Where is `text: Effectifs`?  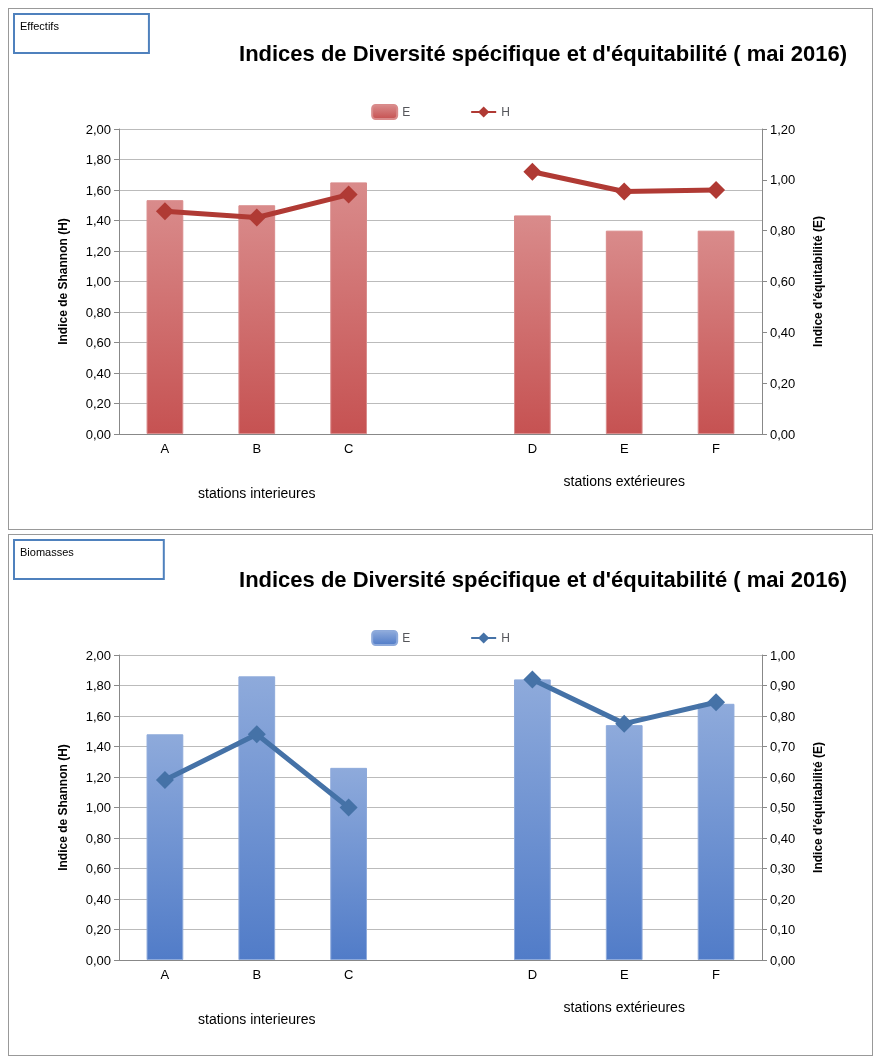
text: Effectifs is located at coordinates (40, 25).